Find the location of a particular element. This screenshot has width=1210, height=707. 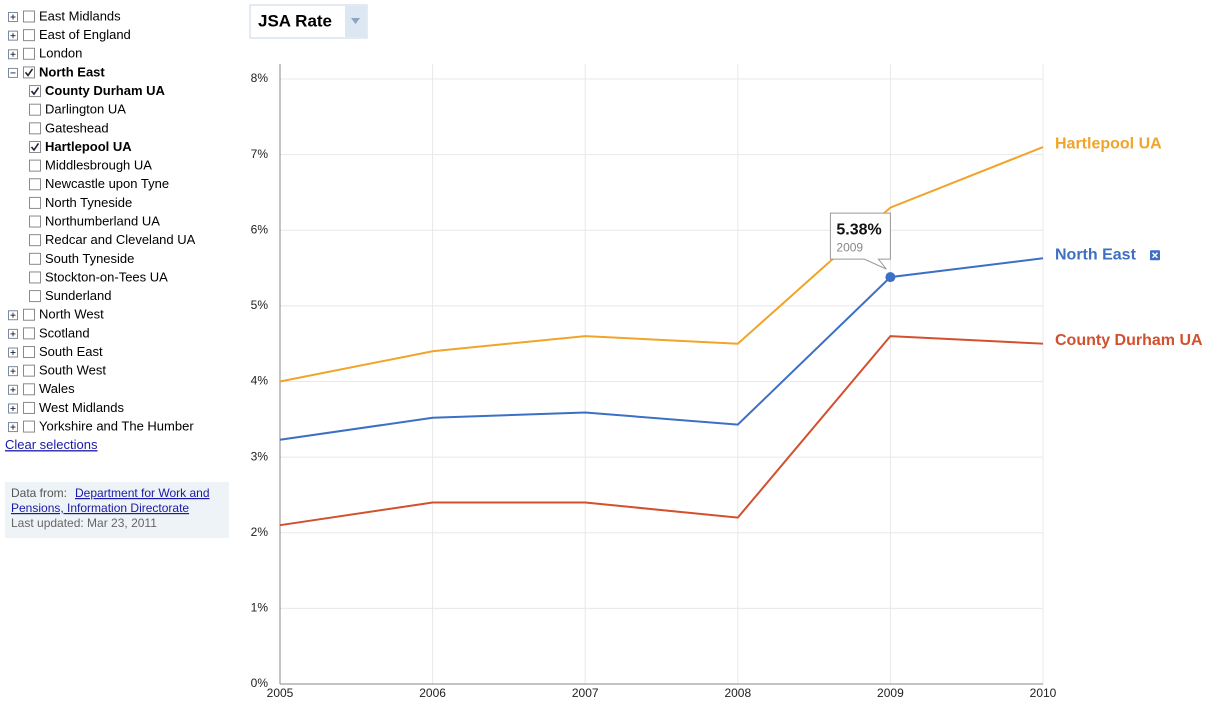

remove-cross is located at coordinates (1155, 255).